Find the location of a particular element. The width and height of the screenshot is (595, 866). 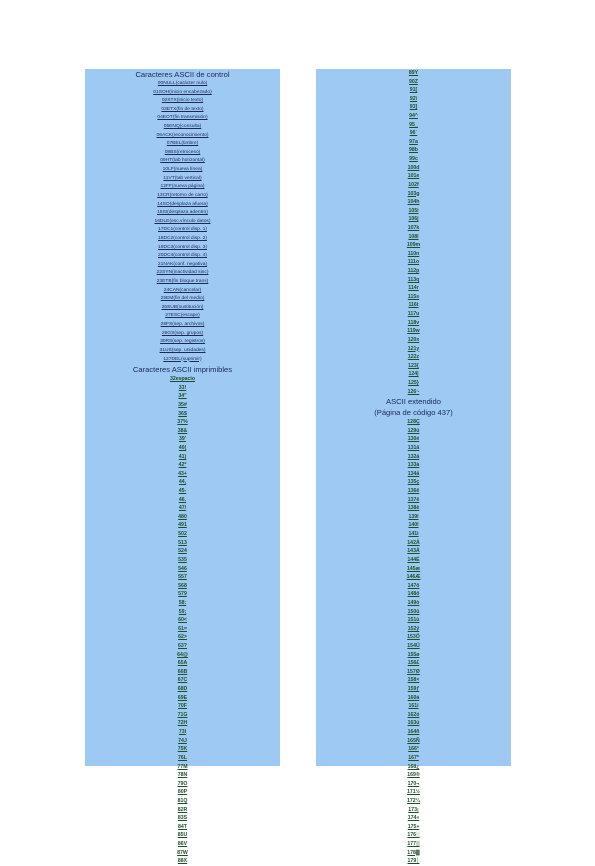

printable-character-link: 116t is located at coordinates (413, 305).